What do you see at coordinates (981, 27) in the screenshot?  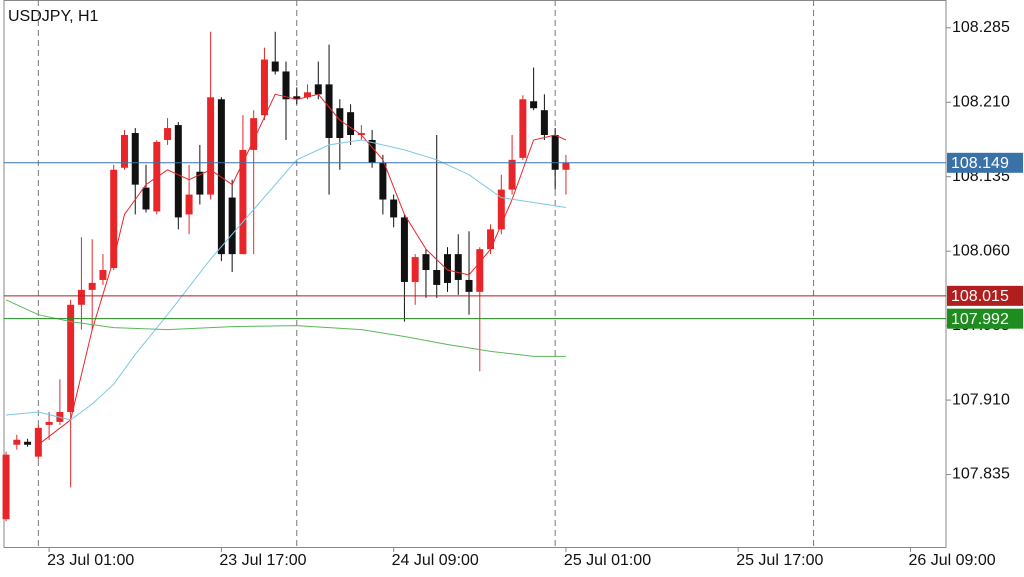 I see `y-tick-label: 108.285` at bounding box center [981, 27].